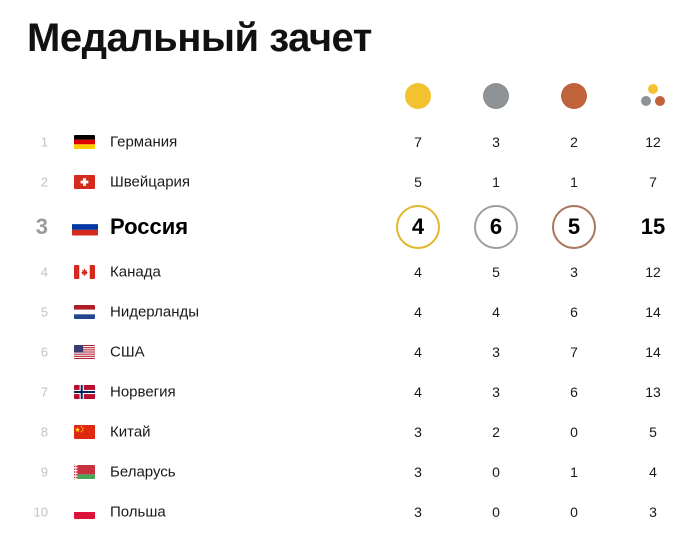 Image resolution: width=698 pixels, height=545 pixels. I want to click on table-row: 5 Нидерланды 4 4 6 14, so click(349, 312).